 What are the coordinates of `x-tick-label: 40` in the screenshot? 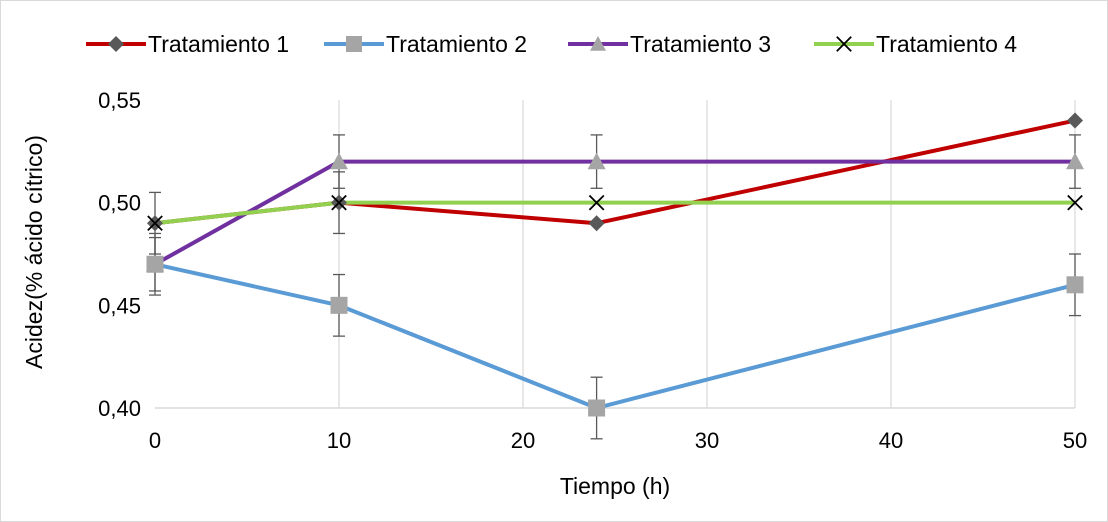 It's located at (891, 440).